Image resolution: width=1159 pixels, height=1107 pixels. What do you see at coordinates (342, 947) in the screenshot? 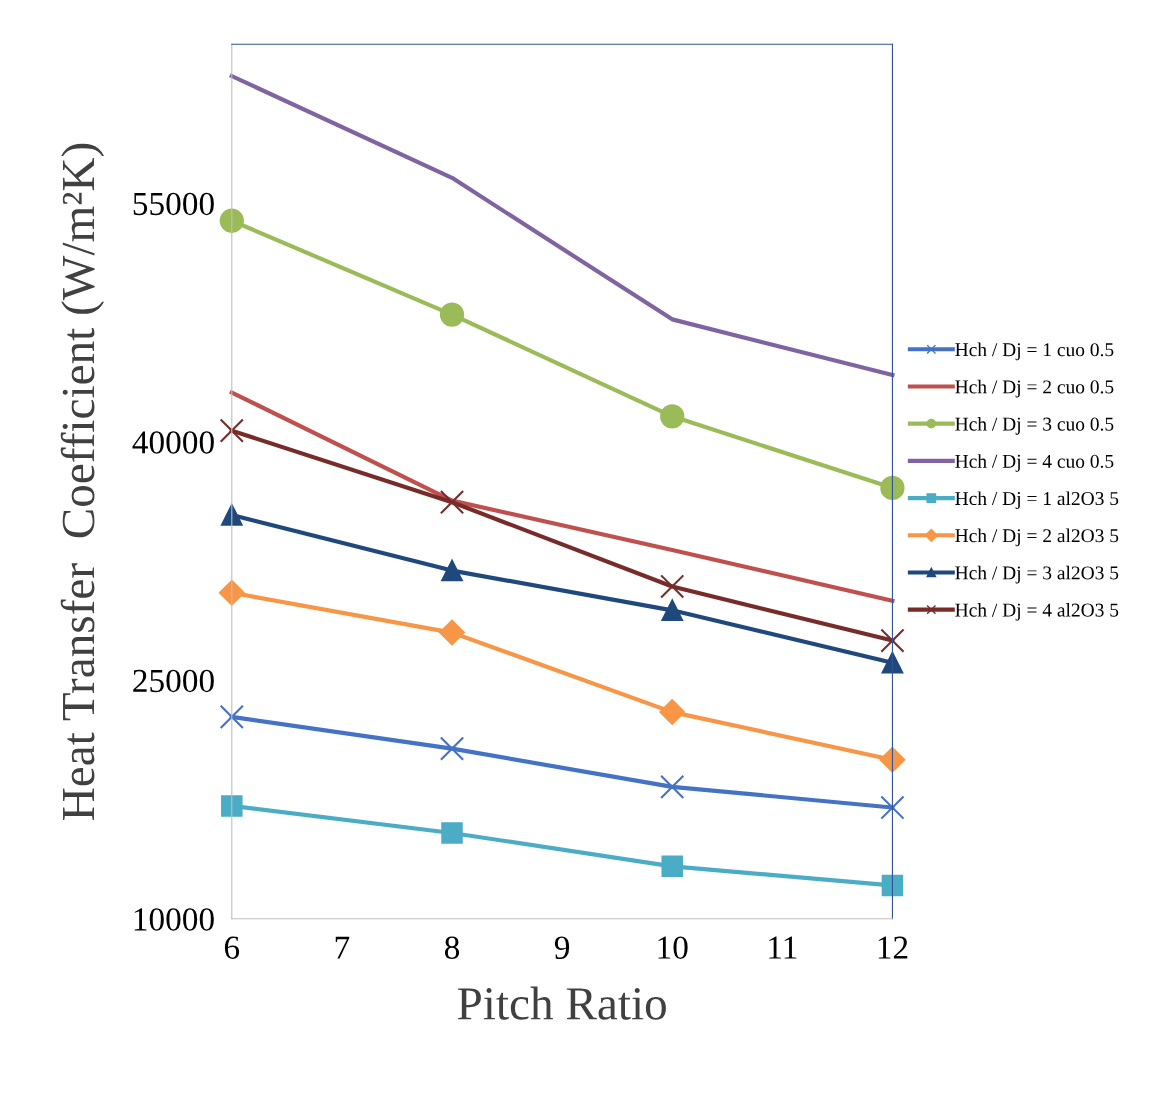
I see `x-tick-label: 7` at bounding box center [342, 947].